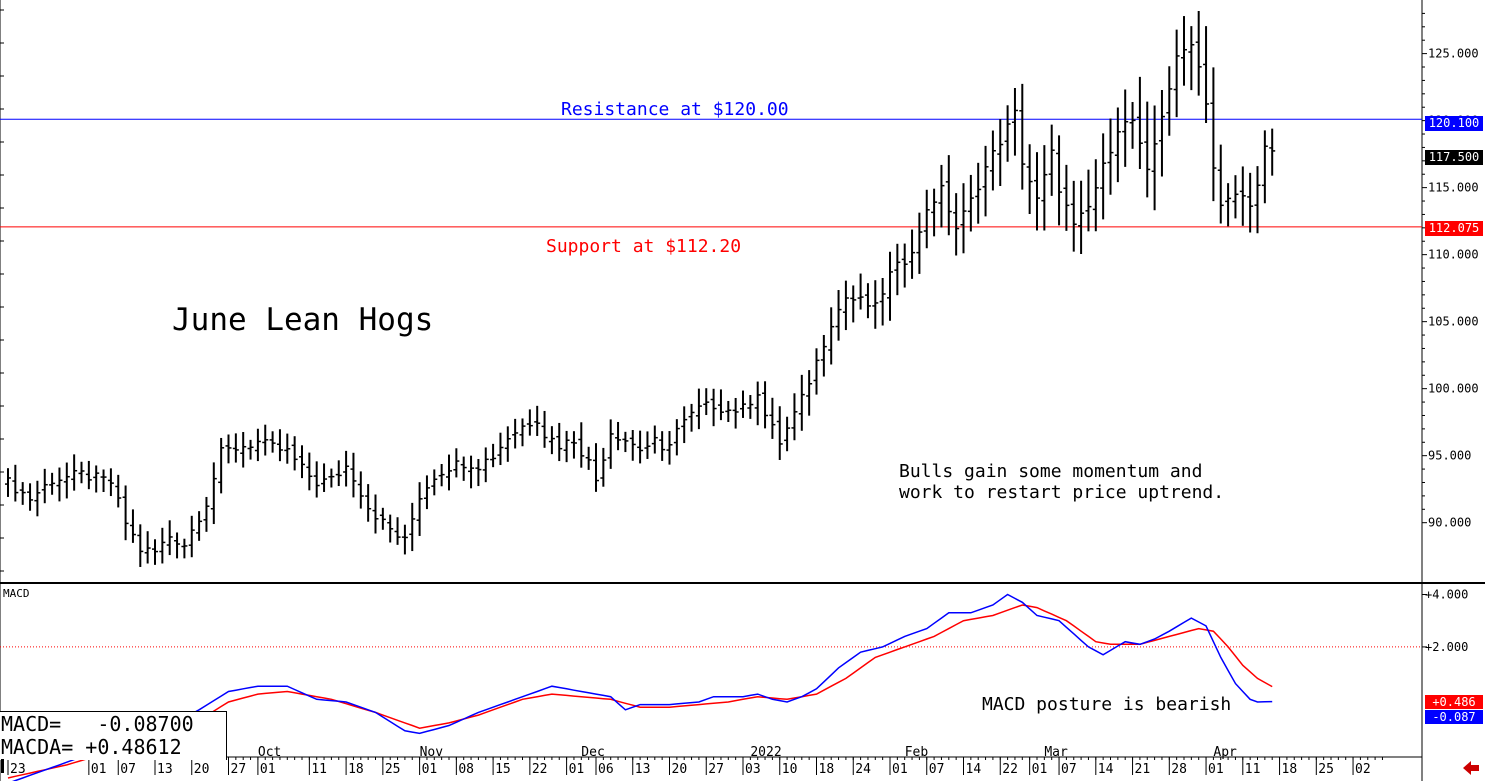 The image size is (1485, 781). What do you see at coordinates (1225, 752) in the screenshot?
I see `month-label: Apr` at bounding box center [1225, 752].